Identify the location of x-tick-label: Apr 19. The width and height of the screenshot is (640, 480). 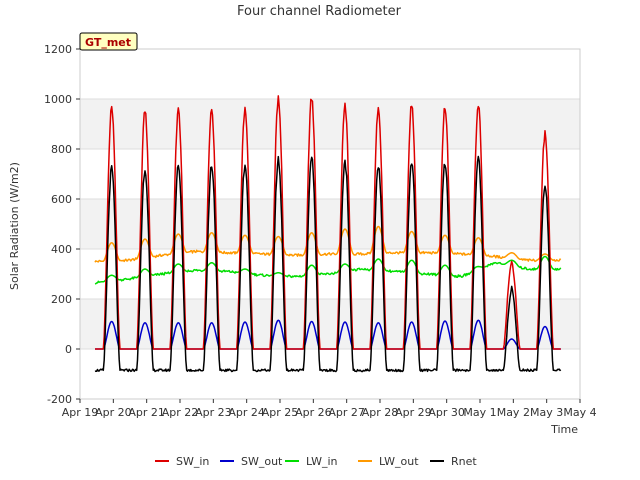
(80, 412).